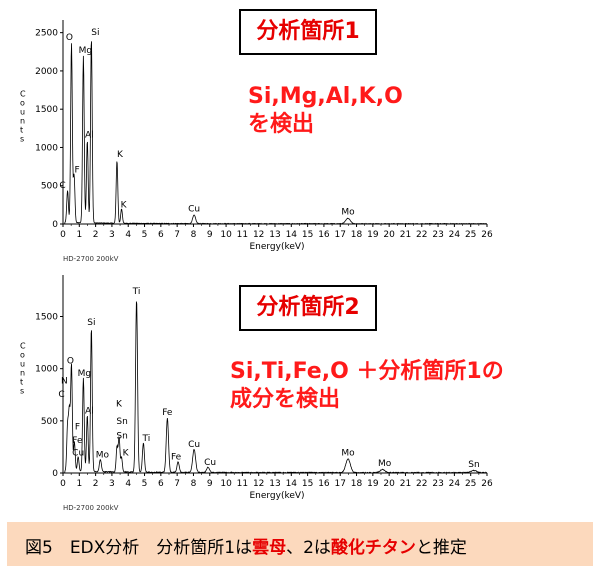  What do you see at coordinates (145, 235) in the screenshot?
I see `x-tick-label: 5` at bounding box center [145, 235].